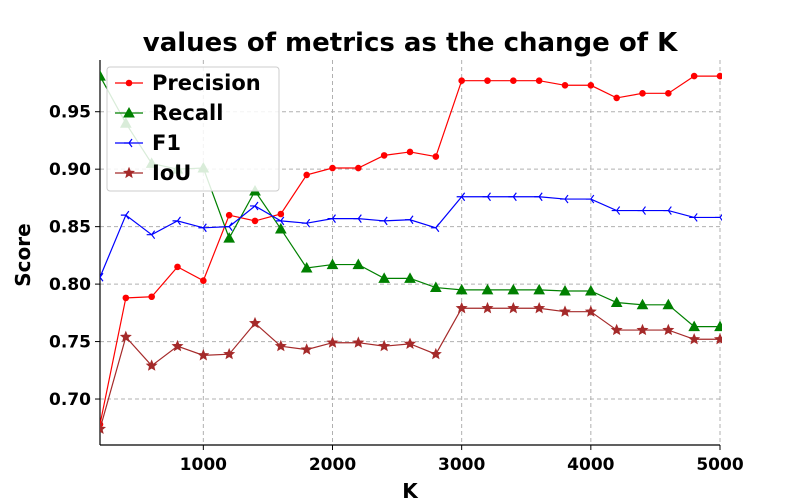  Describe the element at coordinates (193, 129) in the screenshot. I see `legend: Precision Recall F1 IoU` at that location.